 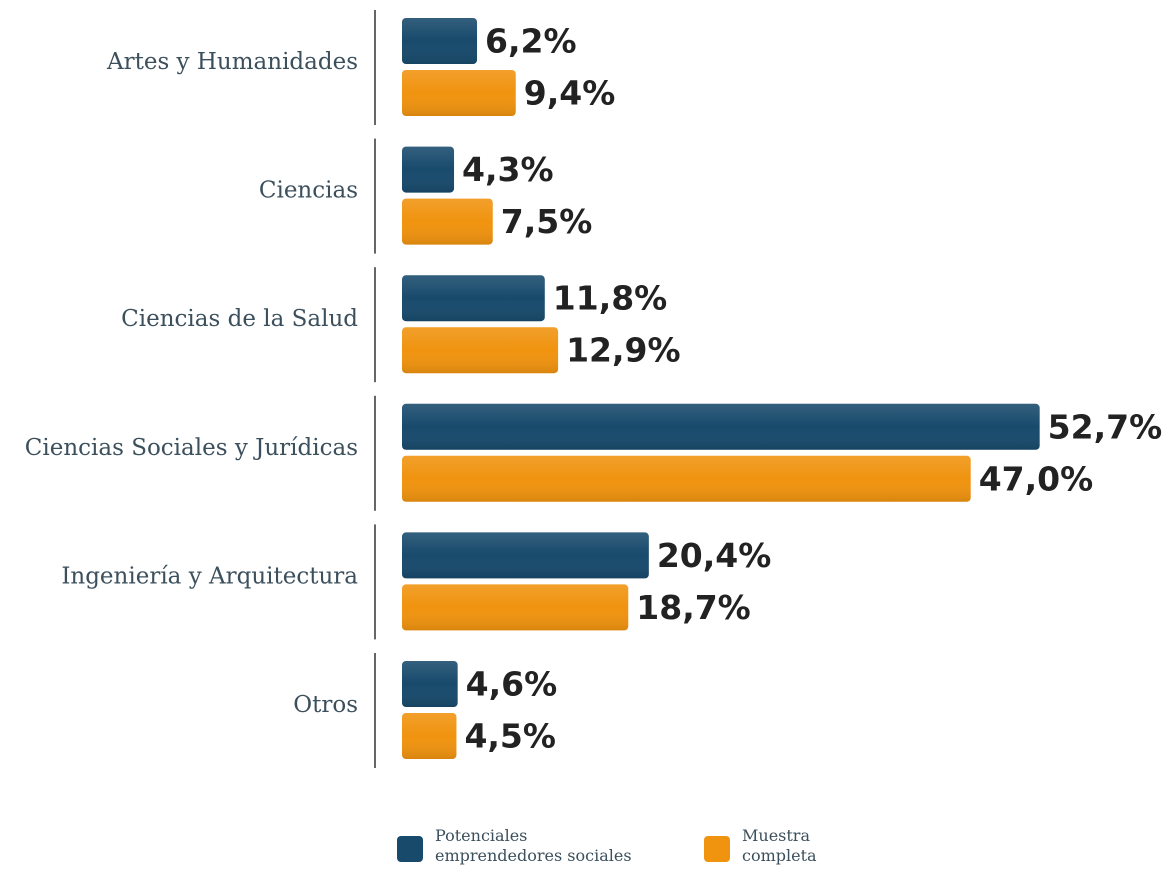 What do you see at coordinates (232, 62) in the screenshot?
I see `category-label: Artes y Humanidades` at bounding box center [232, 62].